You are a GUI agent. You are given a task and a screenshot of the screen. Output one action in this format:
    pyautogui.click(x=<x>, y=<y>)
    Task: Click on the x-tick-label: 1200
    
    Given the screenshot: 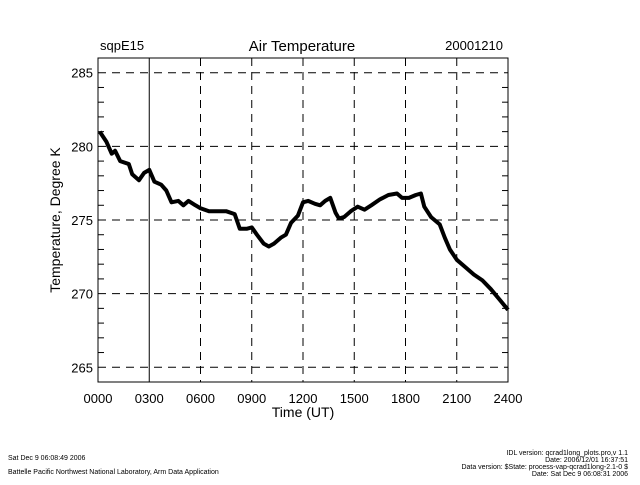 What is the action you would take?
    pyautogui.click(x=303, y=398)
    